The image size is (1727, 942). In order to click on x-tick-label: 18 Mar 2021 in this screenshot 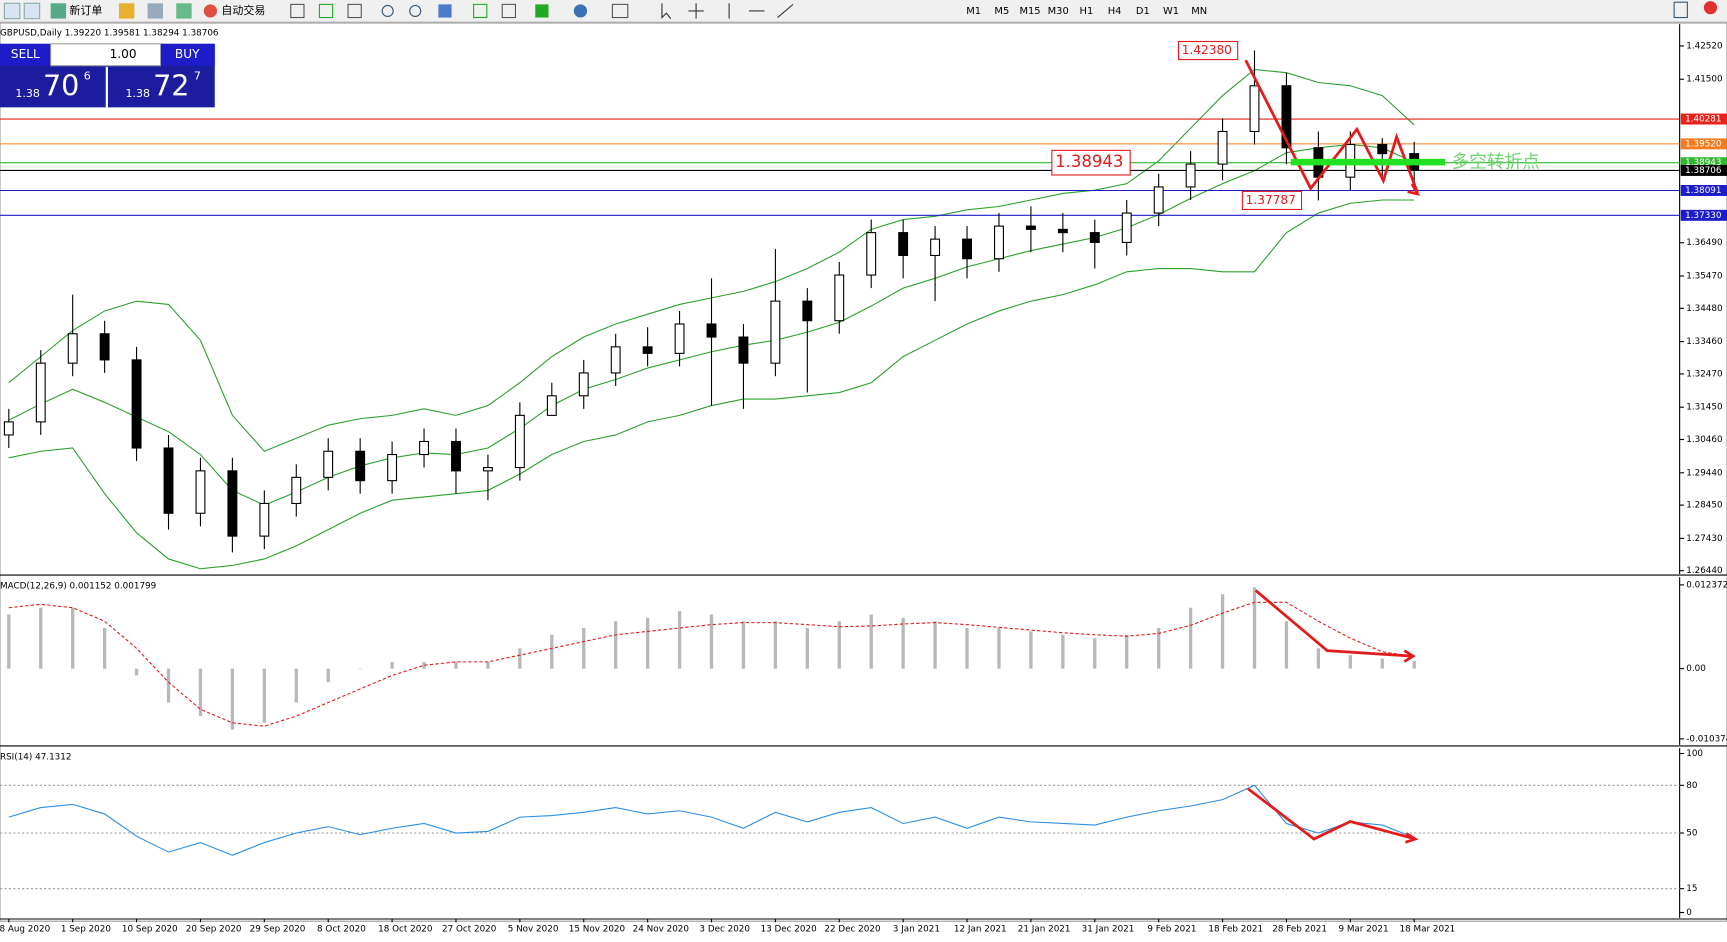, I will do `click(1428, 929)`.